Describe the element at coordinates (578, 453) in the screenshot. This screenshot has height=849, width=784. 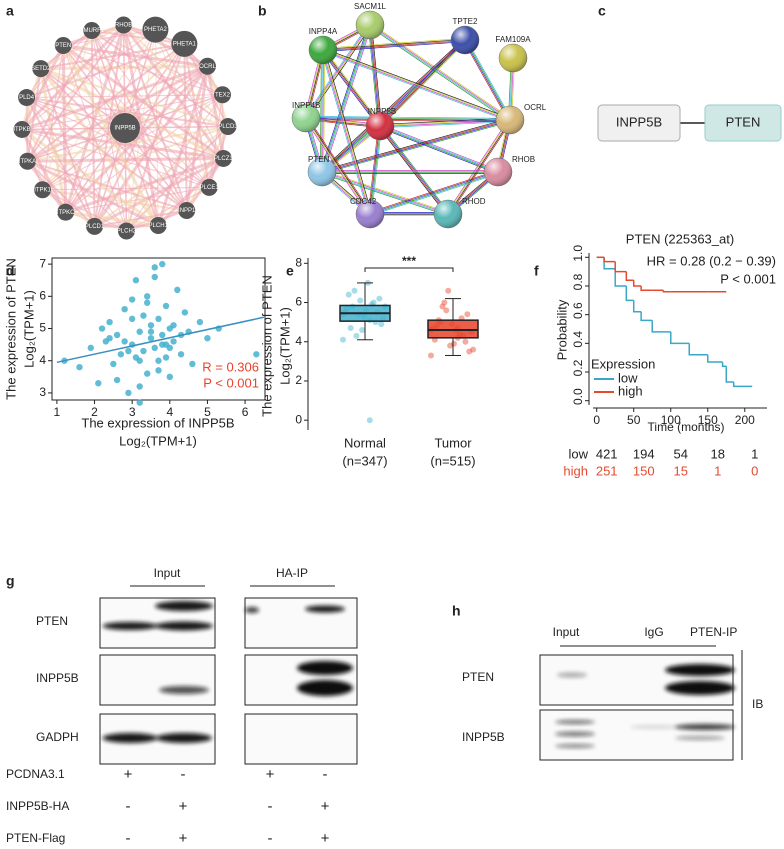
I see `risk-group: low` at that location.